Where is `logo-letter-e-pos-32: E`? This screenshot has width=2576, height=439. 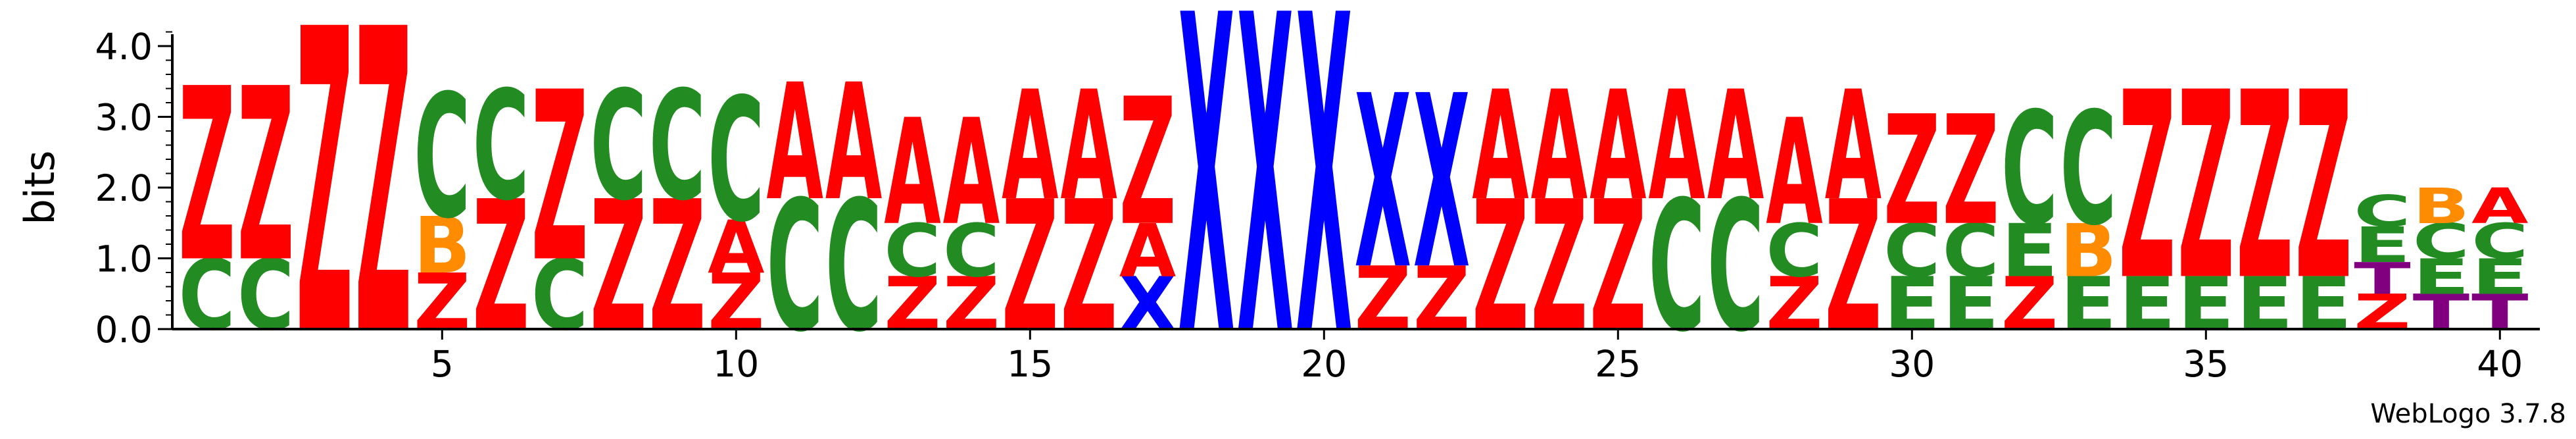 logo-letter-e-pos-32: E is located at coordinates (2030, 251).